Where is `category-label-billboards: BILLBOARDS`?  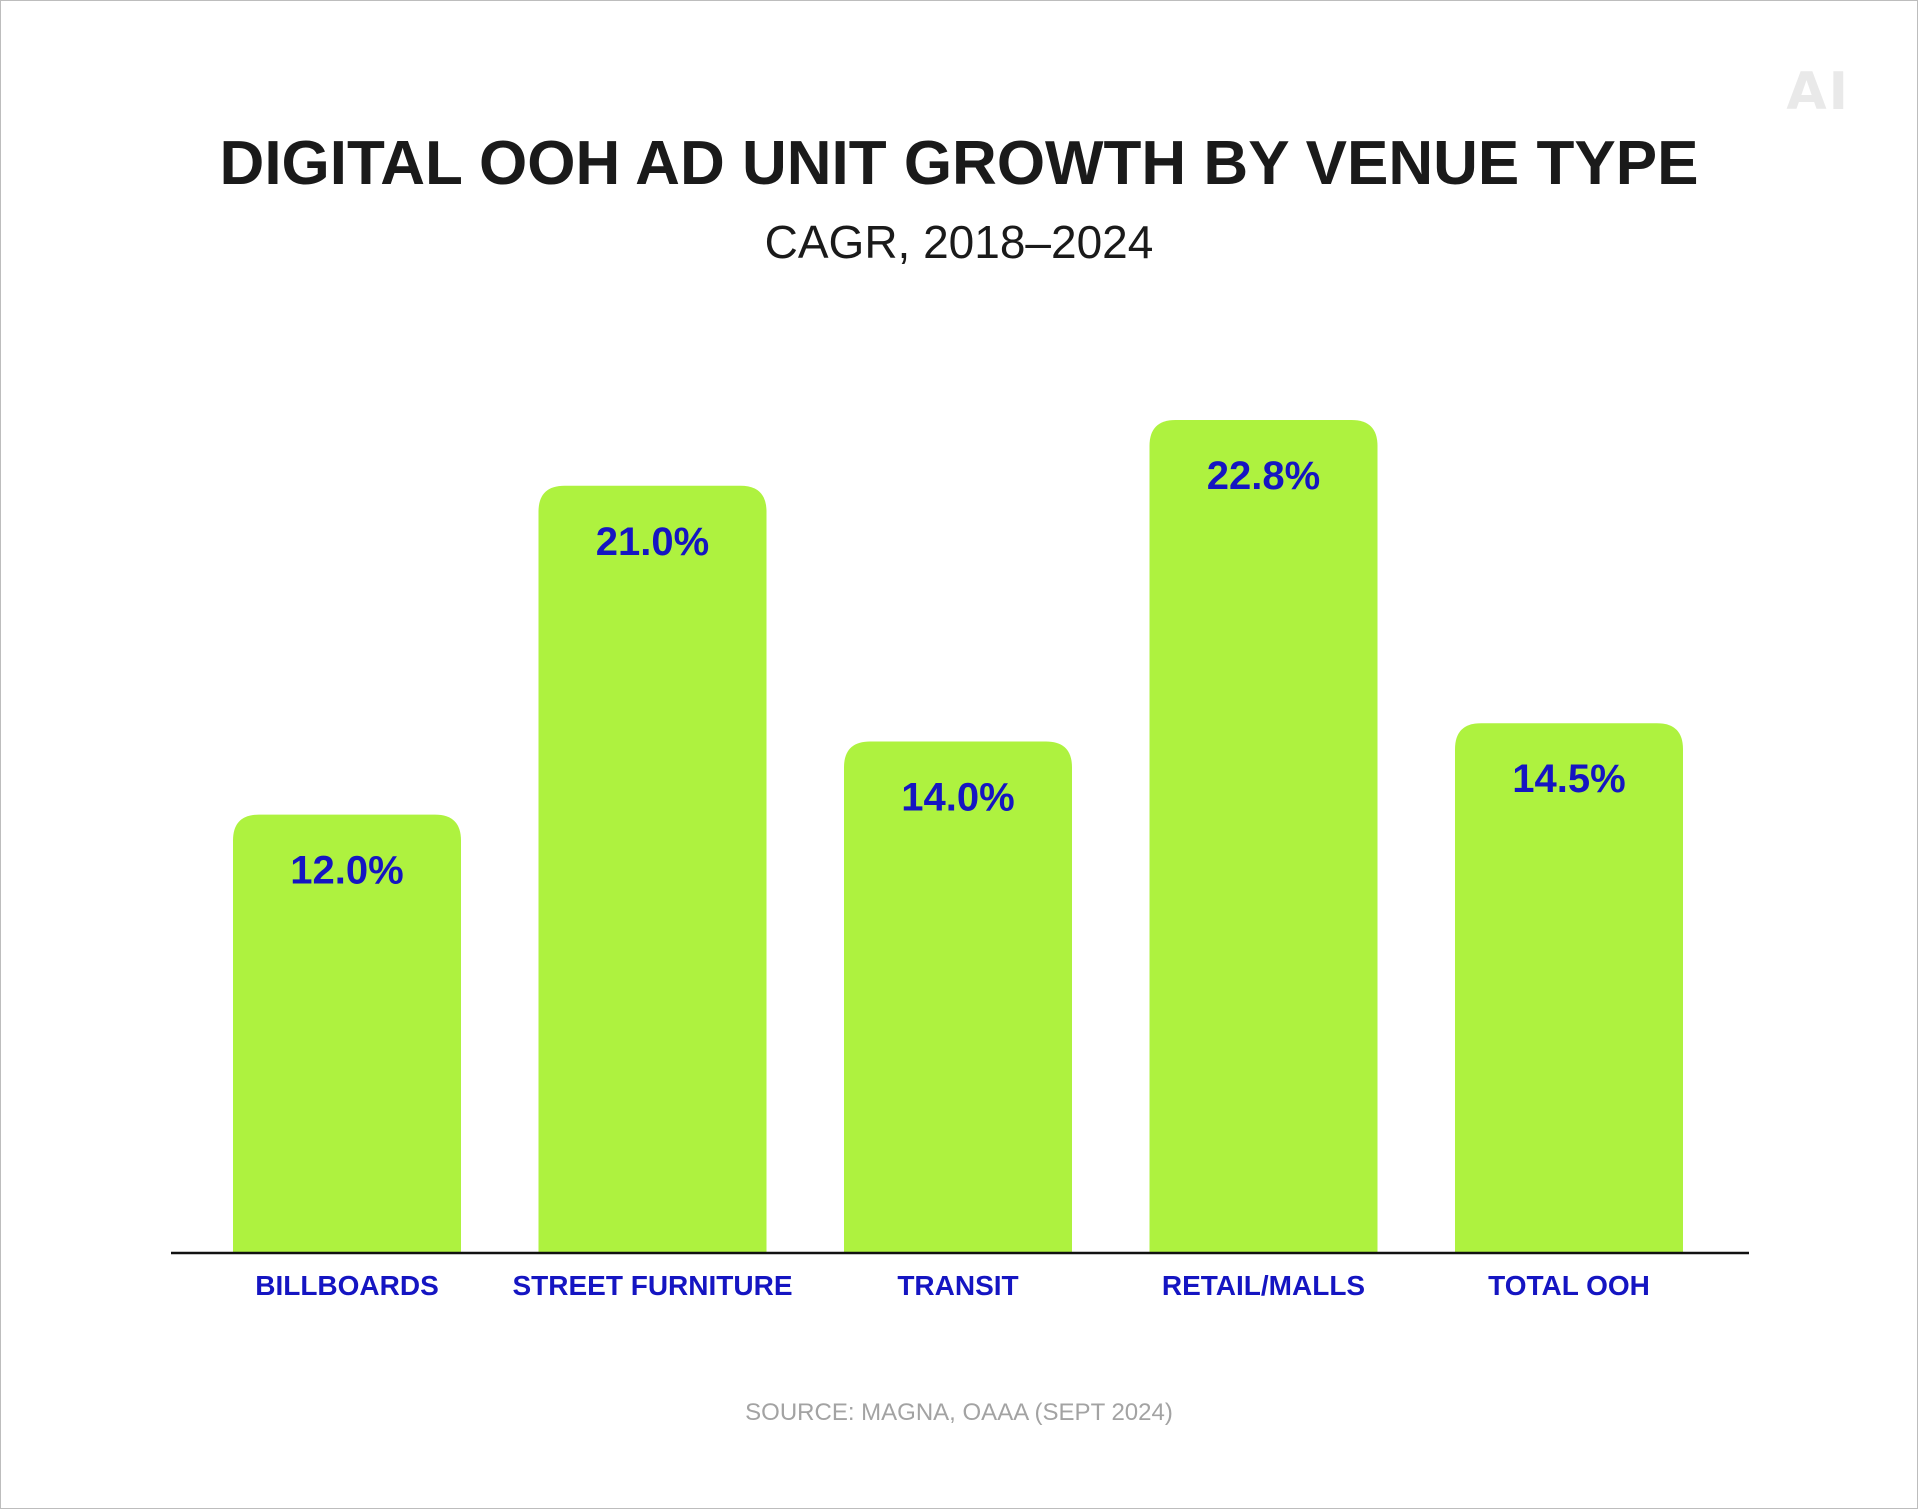
category-label-billboards: BILLBOARDS is located at coordinates (347, 1285).